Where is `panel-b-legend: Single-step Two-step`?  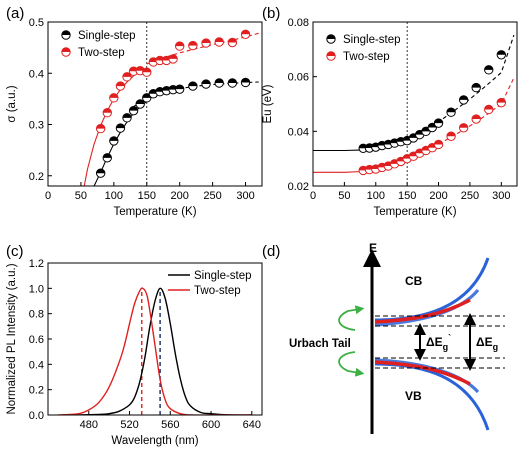 panel-b-legend: Single-step Two-step is located at coordinates (363, 48).